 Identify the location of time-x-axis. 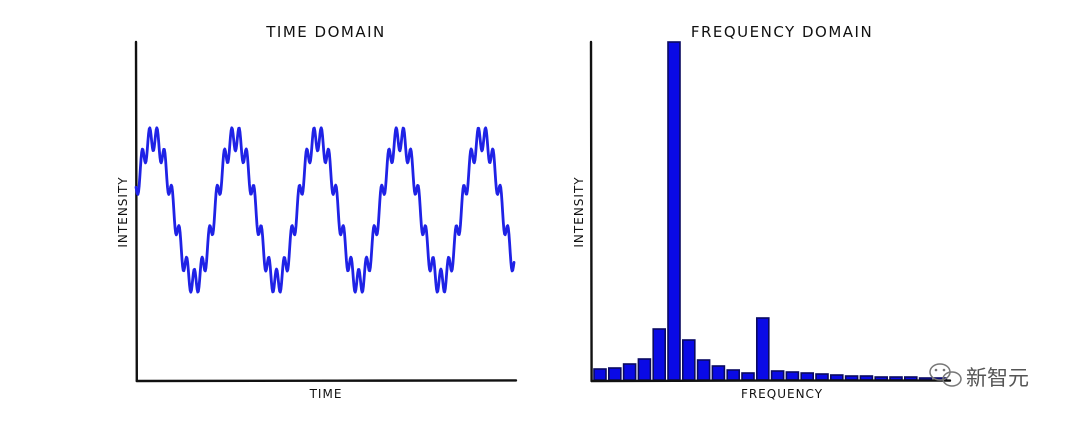
(326, 381).